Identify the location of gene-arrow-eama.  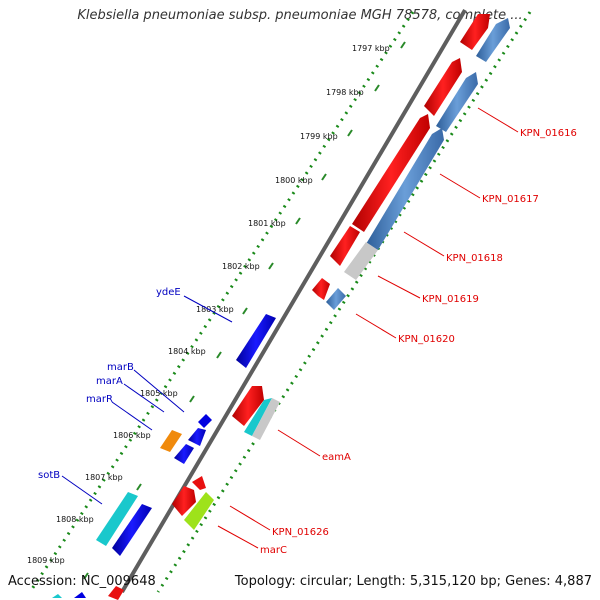
(248, 406).